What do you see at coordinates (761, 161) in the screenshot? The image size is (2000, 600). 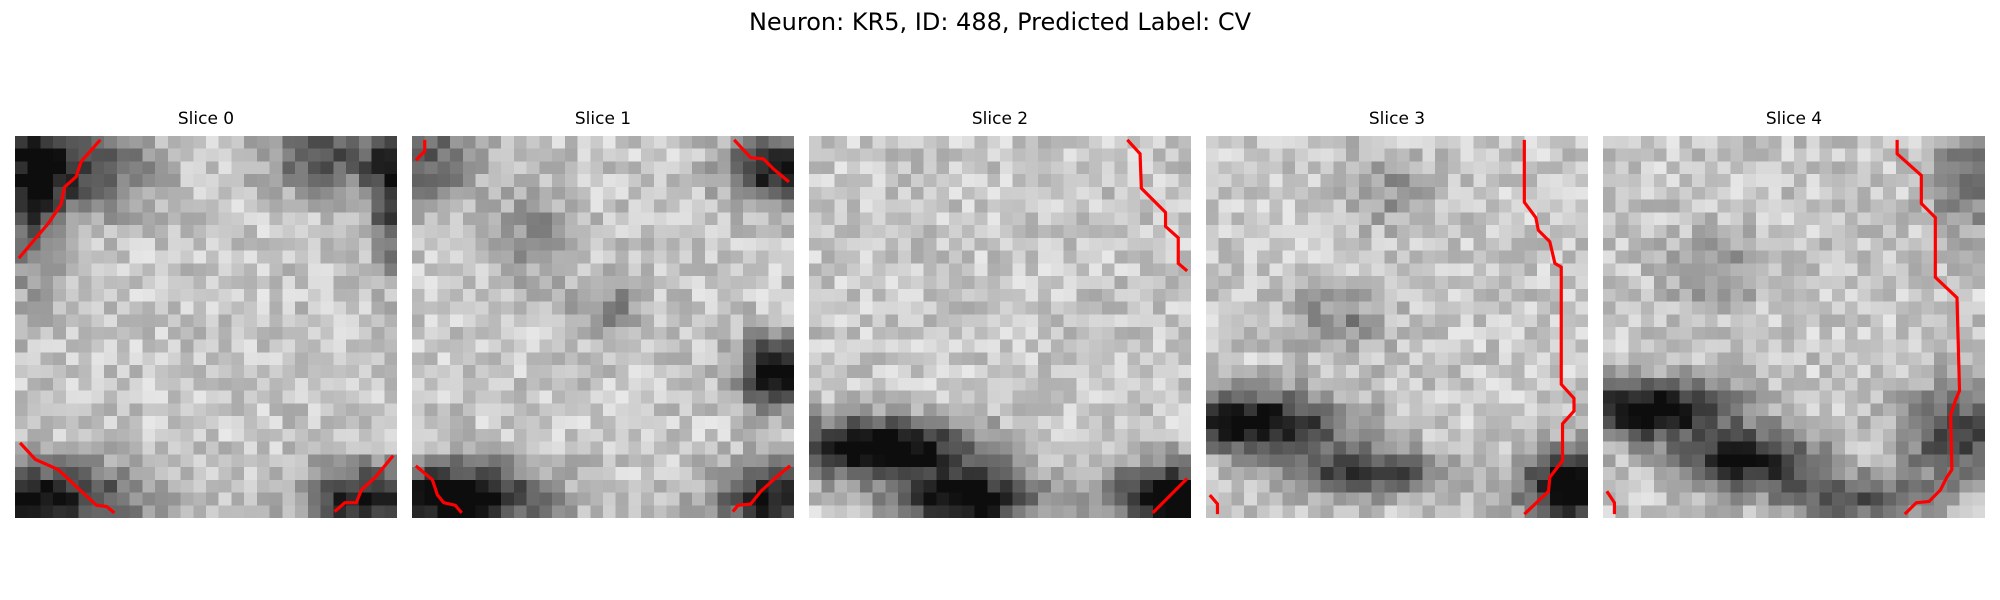 I see `cell-contour-1b` at bounding box center [761, 161].